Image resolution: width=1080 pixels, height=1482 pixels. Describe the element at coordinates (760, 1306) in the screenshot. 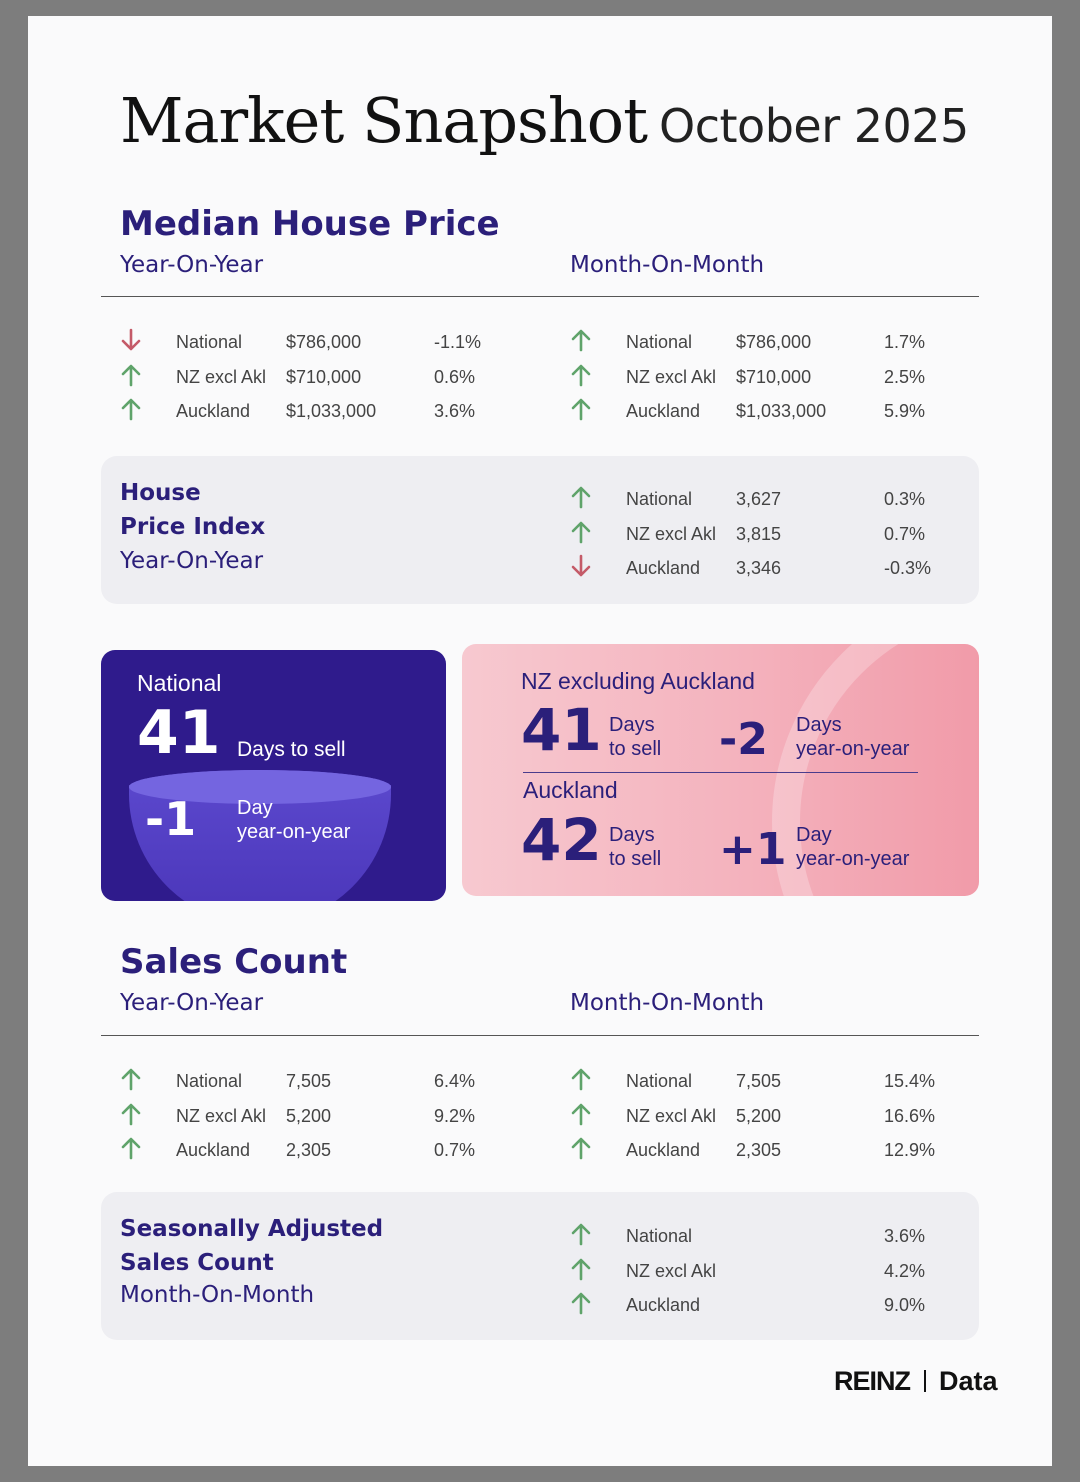

I see `table-row: Auckland 9.0%` at that location.